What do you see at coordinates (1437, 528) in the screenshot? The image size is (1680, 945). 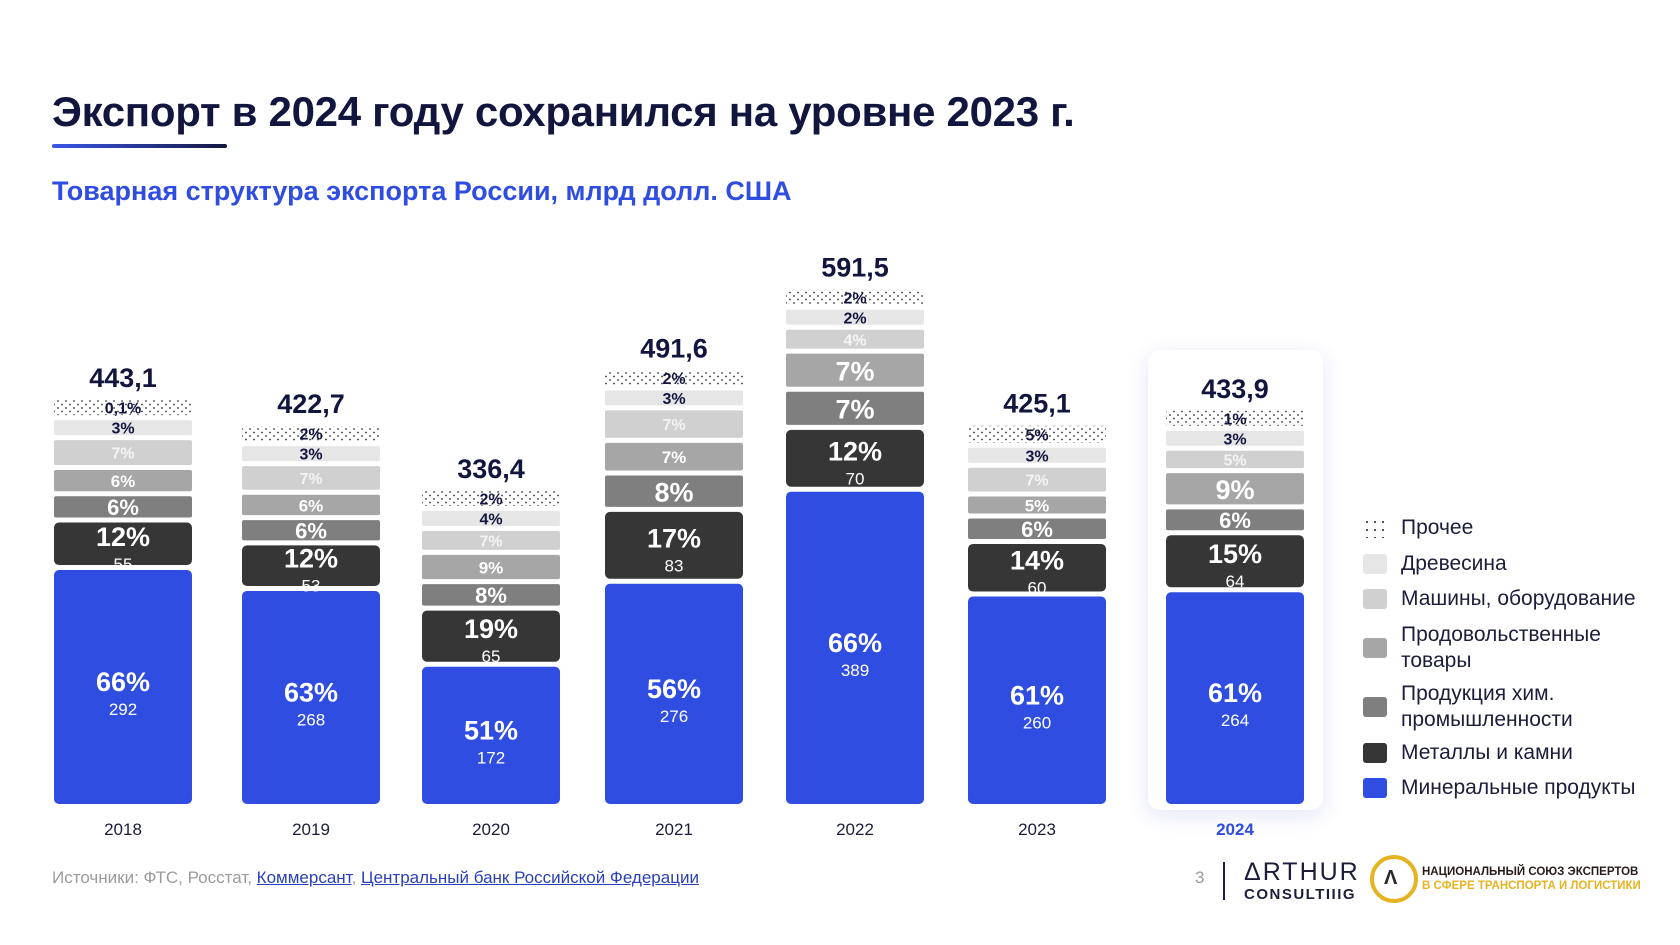 I see `legend-label: Прочее` at bounding box center [1437, 528].